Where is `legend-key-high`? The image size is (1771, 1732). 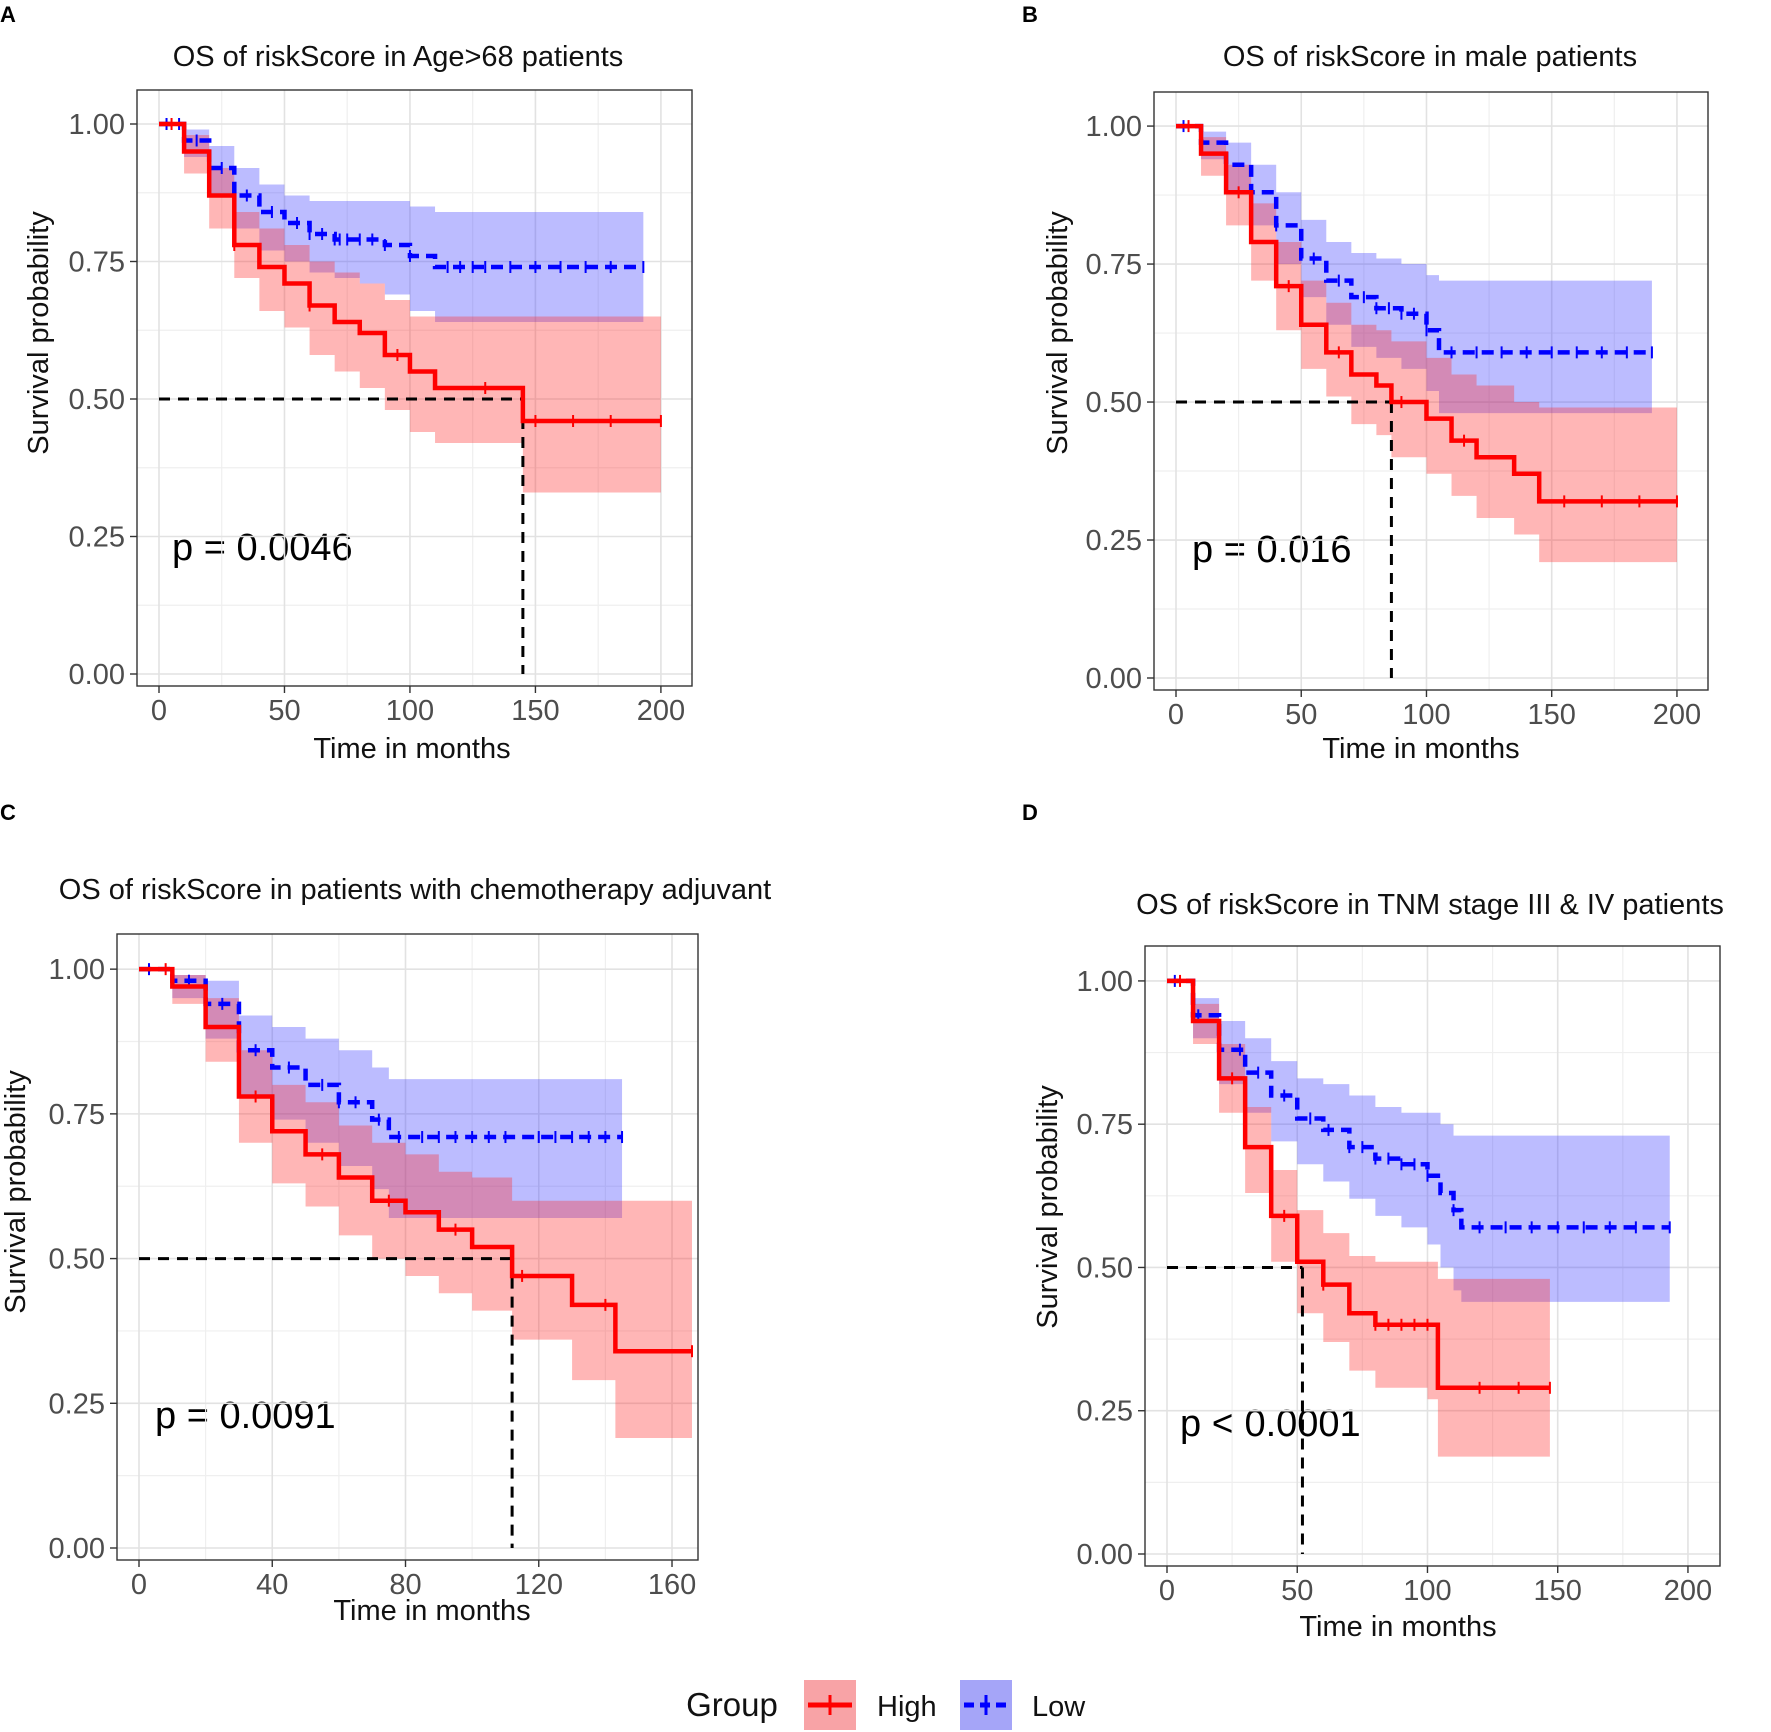
legend-key-high is located at coordinates (830, 1705).